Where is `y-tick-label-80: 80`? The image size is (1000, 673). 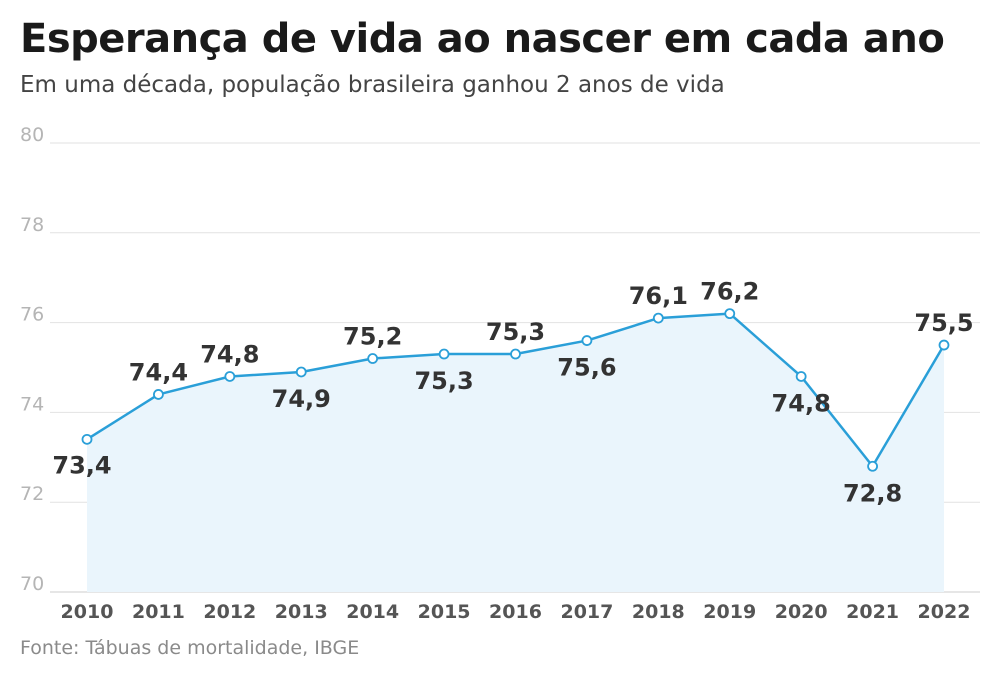
y-tick-label-80: 80 is located at coordinates (32, 135).